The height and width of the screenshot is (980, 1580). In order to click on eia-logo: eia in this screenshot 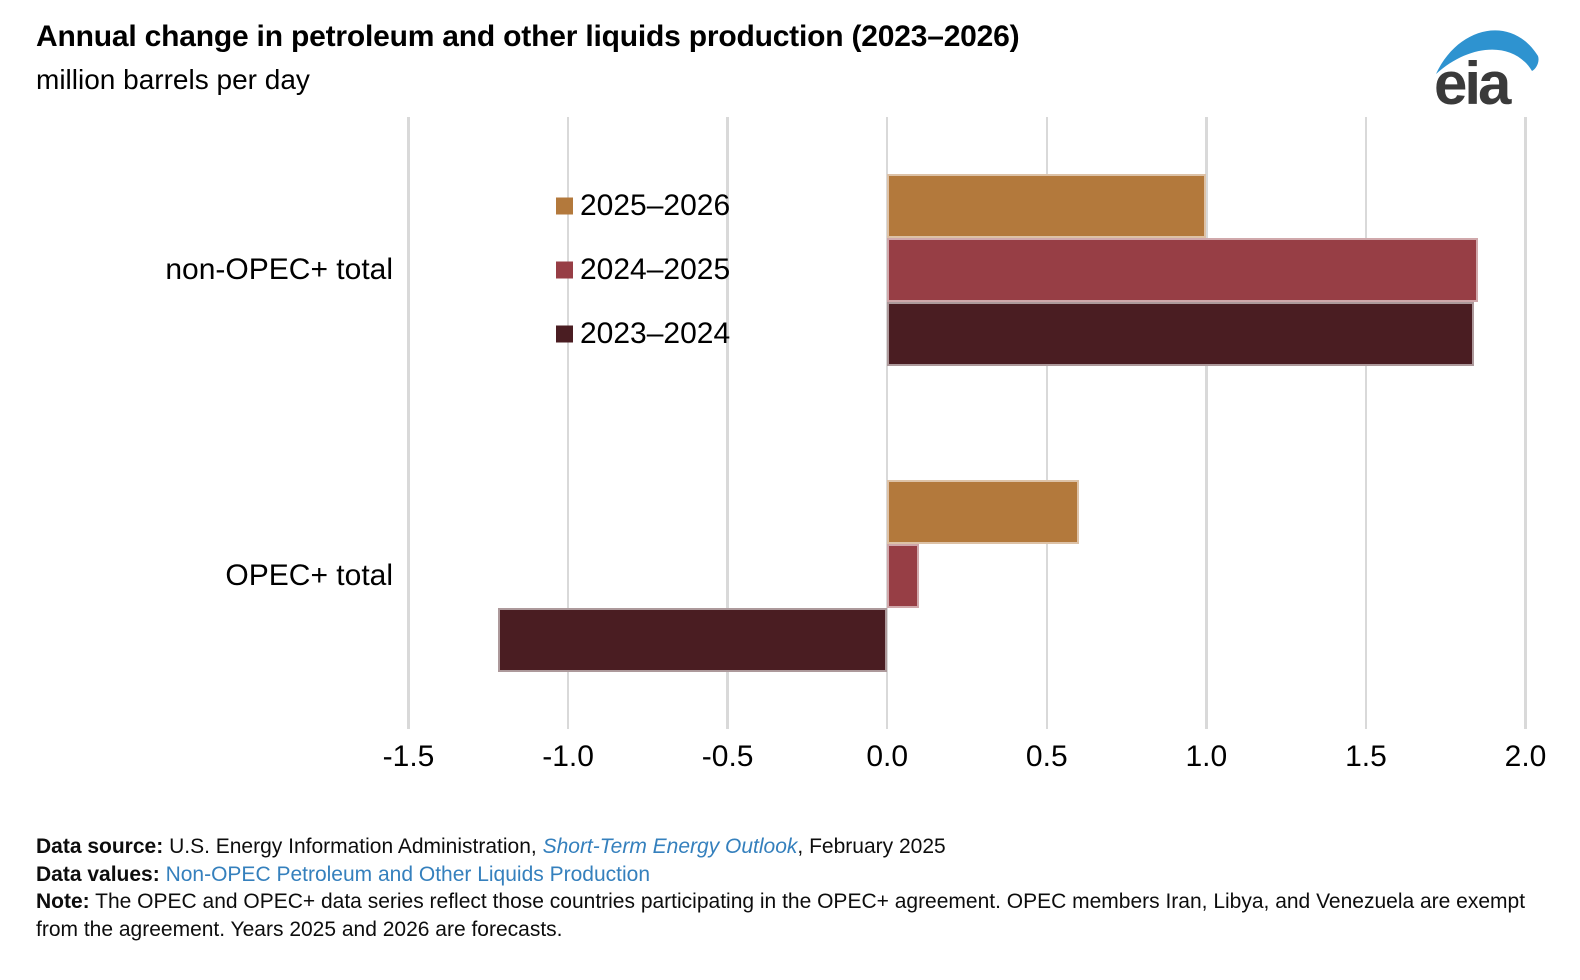, I will do `click(1486, 71)`.